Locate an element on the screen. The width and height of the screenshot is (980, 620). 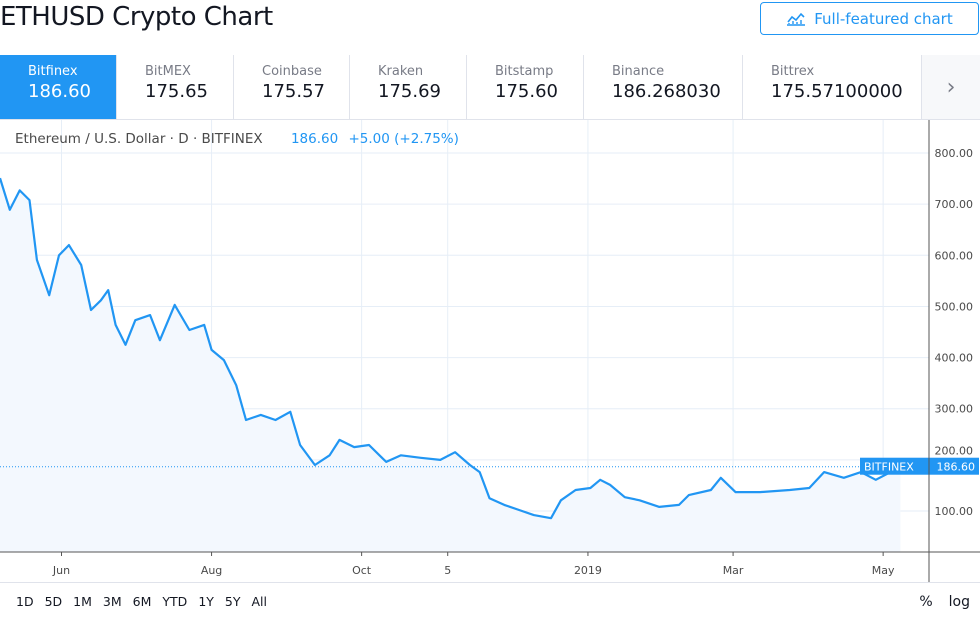
x-tick-label: 2019 is located at coordinates (588, 570).